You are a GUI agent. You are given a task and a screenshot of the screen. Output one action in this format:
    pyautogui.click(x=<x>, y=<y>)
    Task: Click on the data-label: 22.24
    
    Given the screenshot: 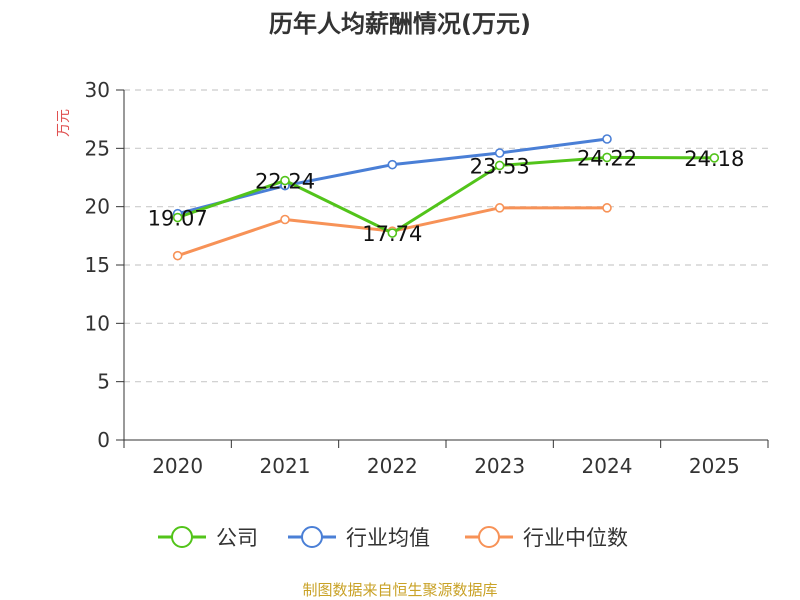 What is the action you would take?
    pyautogui.click(x=285, y=182)
    